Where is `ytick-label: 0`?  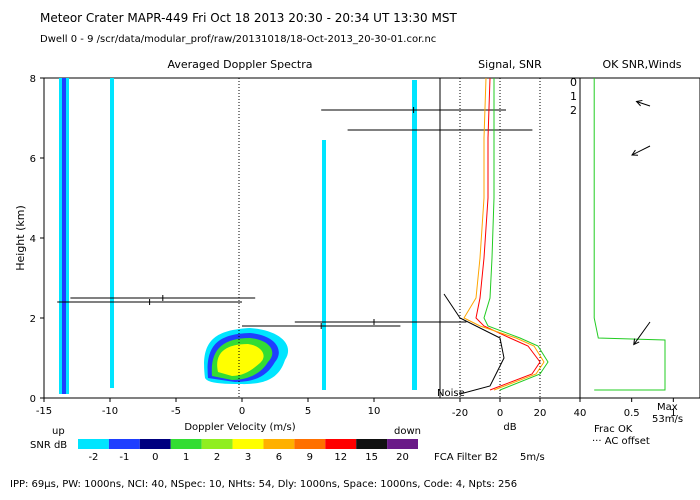
ytick-label: 0 is located at coordinates (33, 399).